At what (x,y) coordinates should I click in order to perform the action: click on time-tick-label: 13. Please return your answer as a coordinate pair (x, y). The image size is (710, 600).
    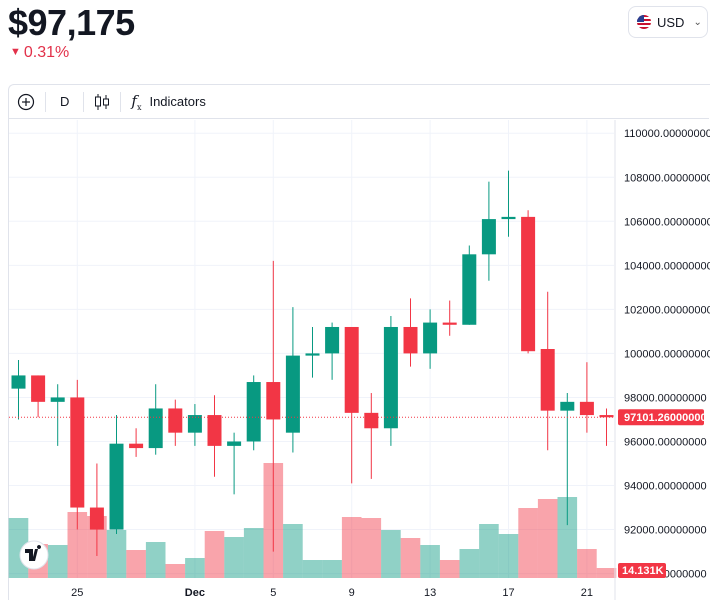
    Looking at the image, I should click on (430, 593).